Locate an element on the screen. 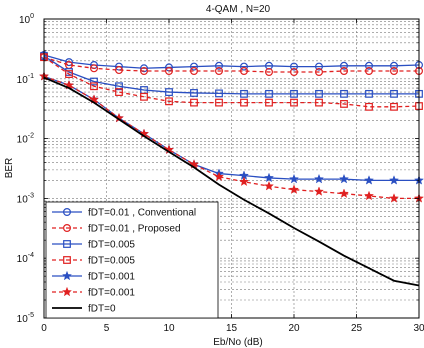  y-tick-label: 10⁰ is located at coordinates (26, 19).